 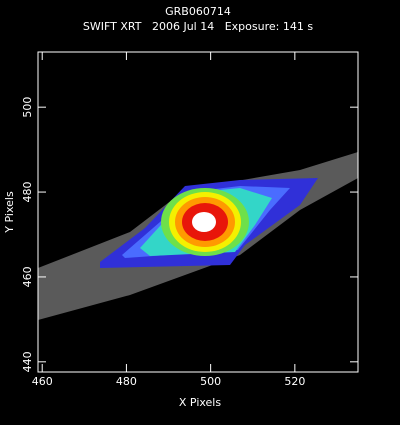 I want to click on x-tick-label: 460, so click(x=42, y=381).